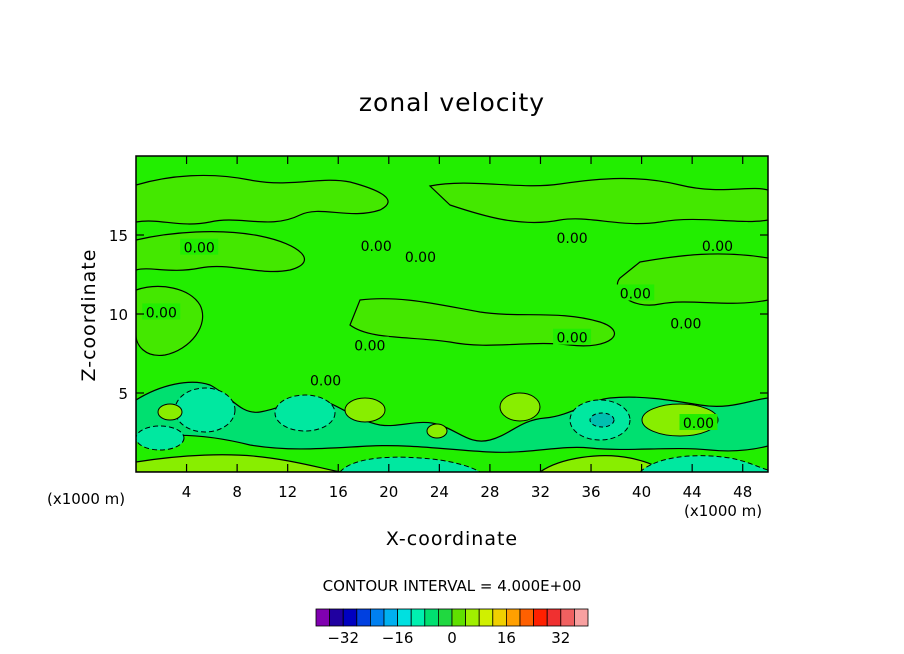  What do you see at coordinates (641, 492) in the screenshot?
I see `x-tick-label: 40` at bounding box center [641, 492].